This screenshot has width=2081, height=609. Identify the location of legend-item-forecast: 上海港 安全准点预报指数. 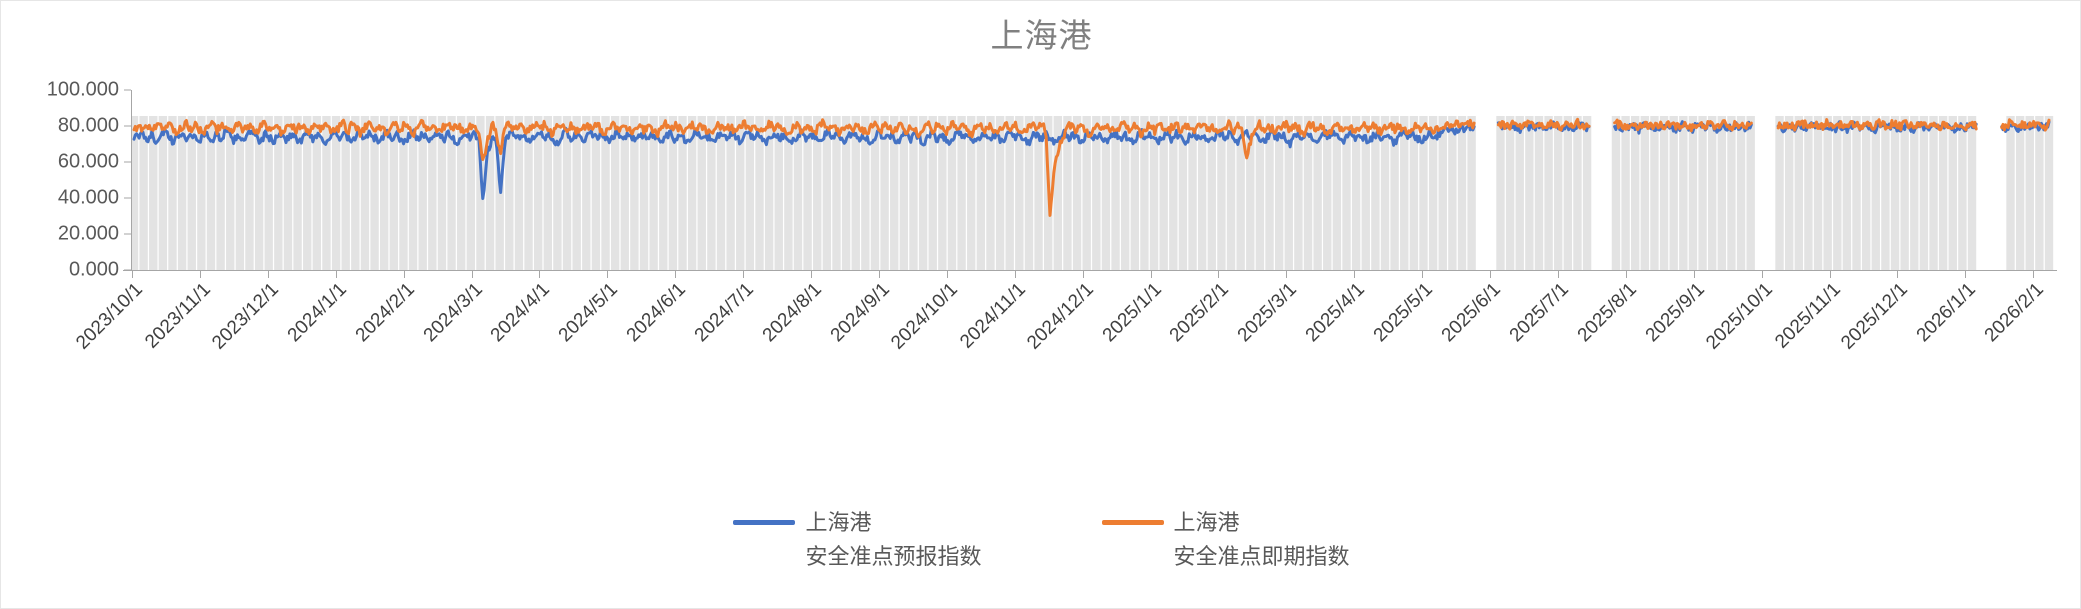
(857, 540).